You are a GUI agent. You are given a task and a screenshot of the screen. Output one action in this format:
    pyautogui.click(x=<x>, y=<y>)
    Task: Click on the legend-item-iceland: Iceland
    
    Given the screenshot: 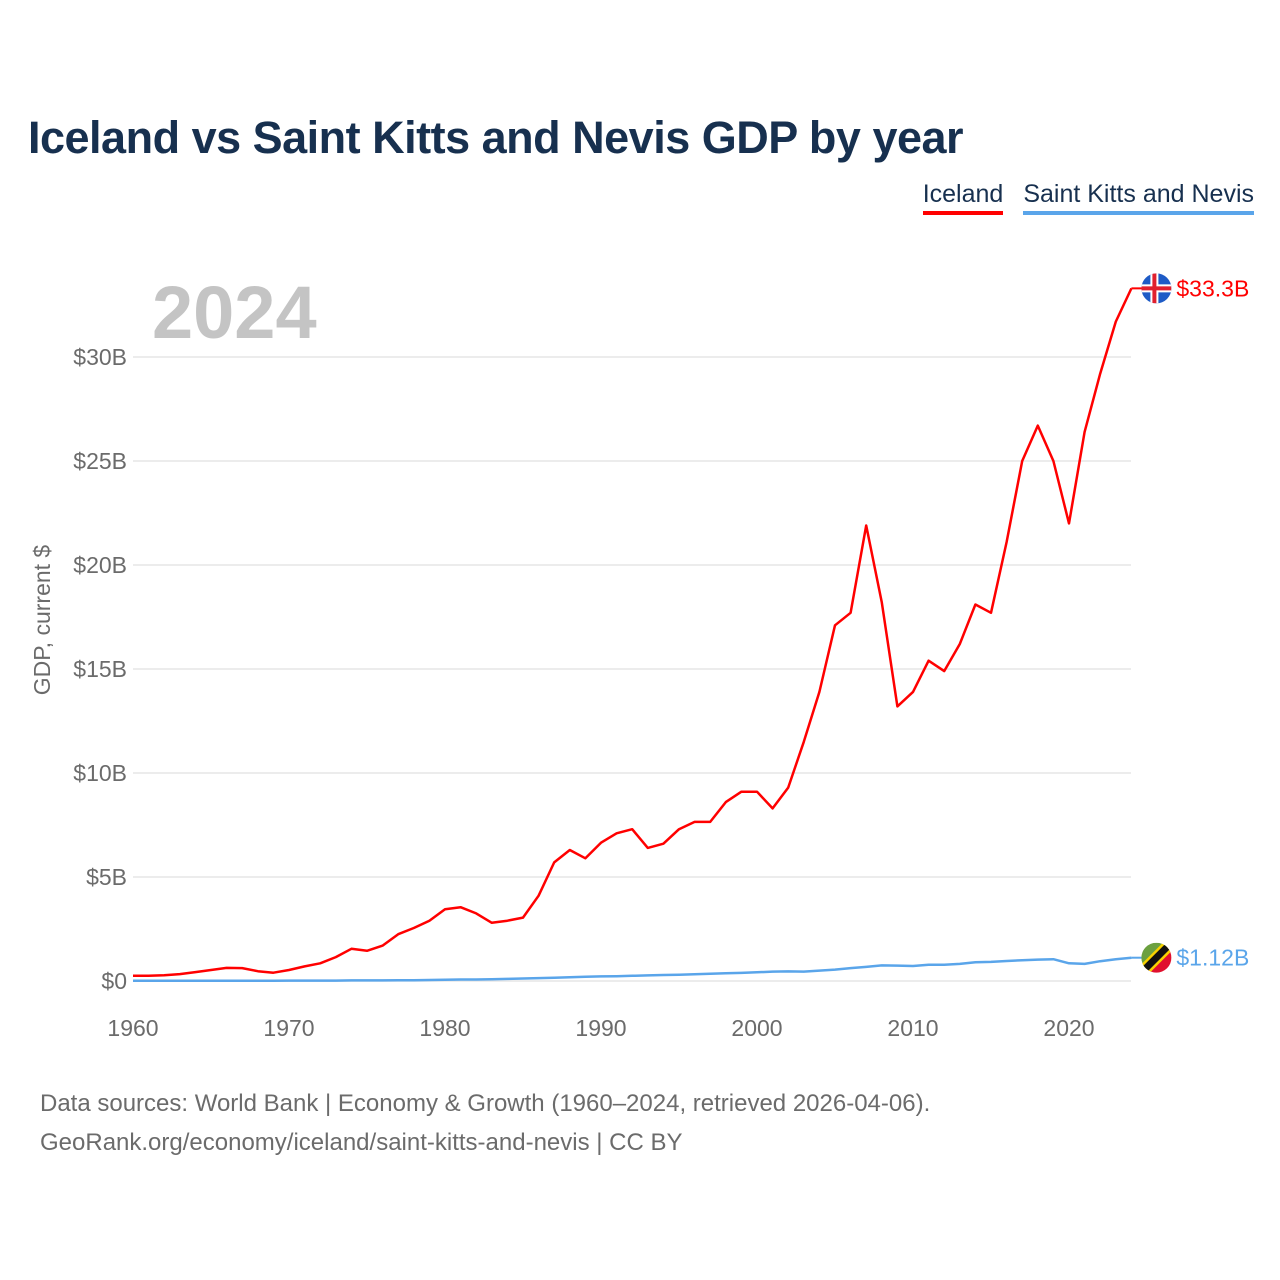 What is the action you would take?
    pyautogui.click(x=963, y=197)
    